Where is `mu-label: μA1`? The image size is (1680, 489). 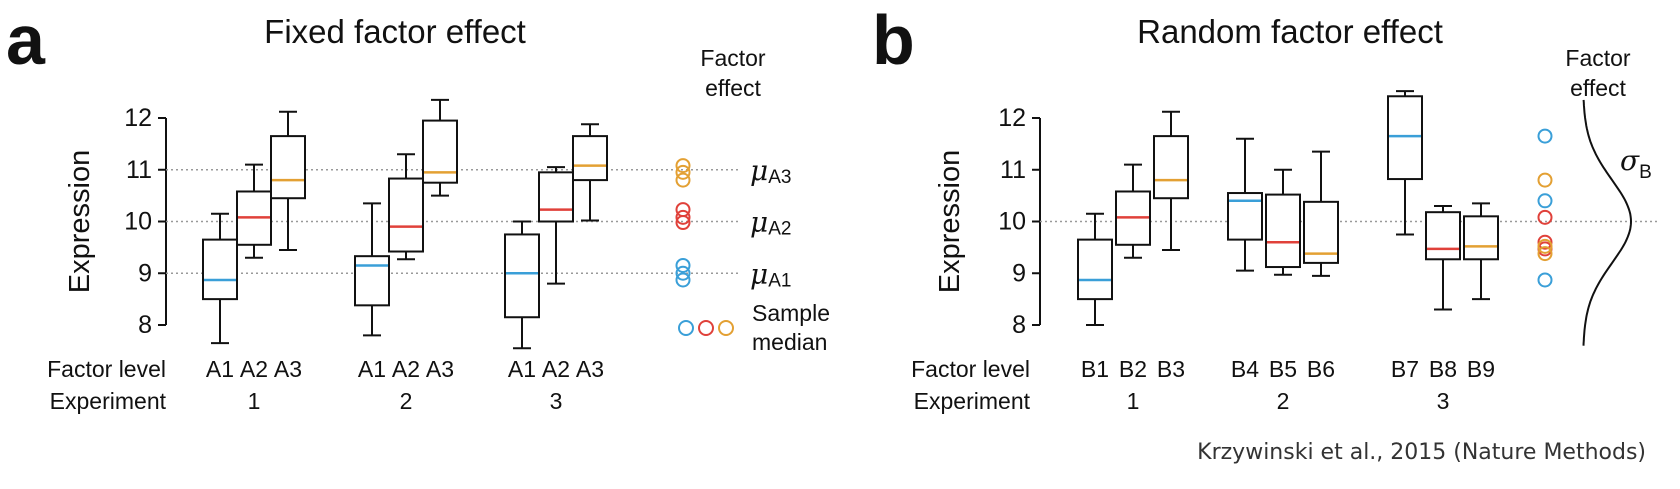 mu-label: μA1 is located at coordinates (770, 274).